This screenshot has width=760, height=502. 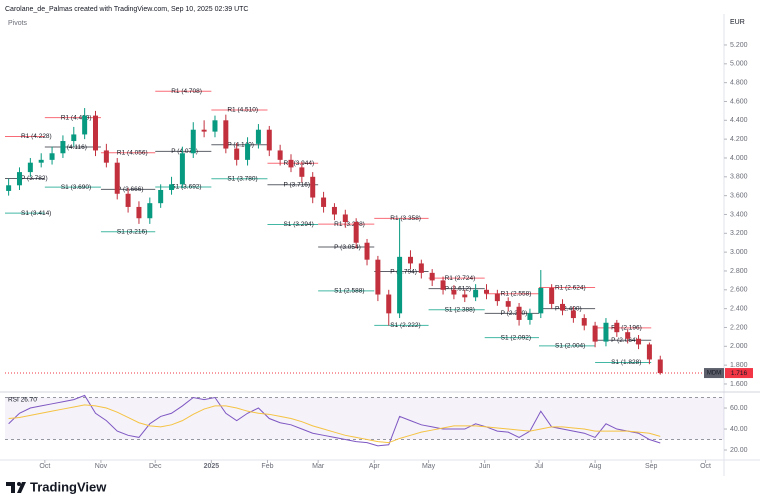 I want to click on x-tick-label: Mar, so click(x=318, y=466).